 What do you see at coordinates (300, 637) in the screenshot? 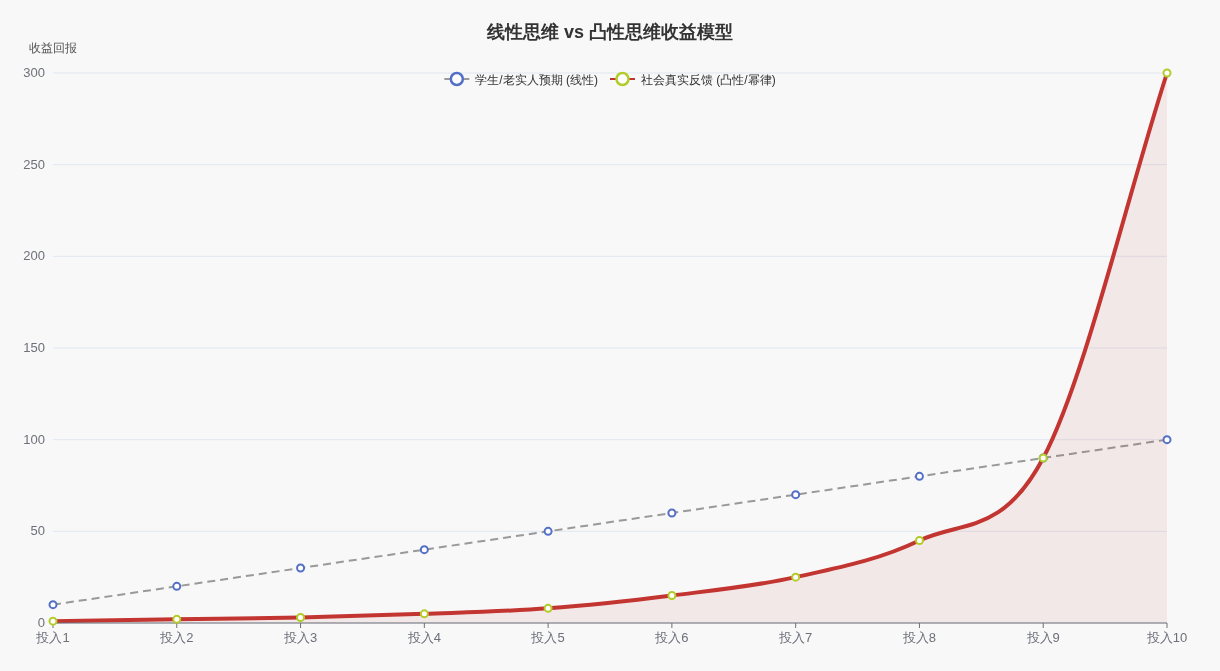
I see `x-tick-label: 投入3` at bounding box center [300, 637].